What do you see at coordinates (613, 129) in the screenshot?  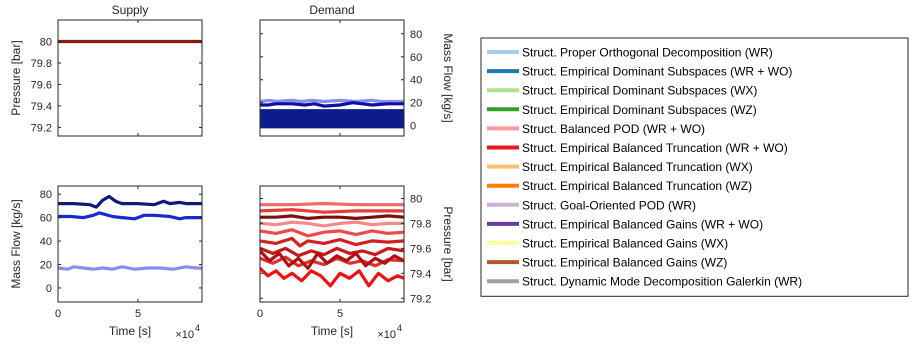 I see `legend-label: Struct. Balanced POD (WR + WO)` at bounding box center [613, 129].